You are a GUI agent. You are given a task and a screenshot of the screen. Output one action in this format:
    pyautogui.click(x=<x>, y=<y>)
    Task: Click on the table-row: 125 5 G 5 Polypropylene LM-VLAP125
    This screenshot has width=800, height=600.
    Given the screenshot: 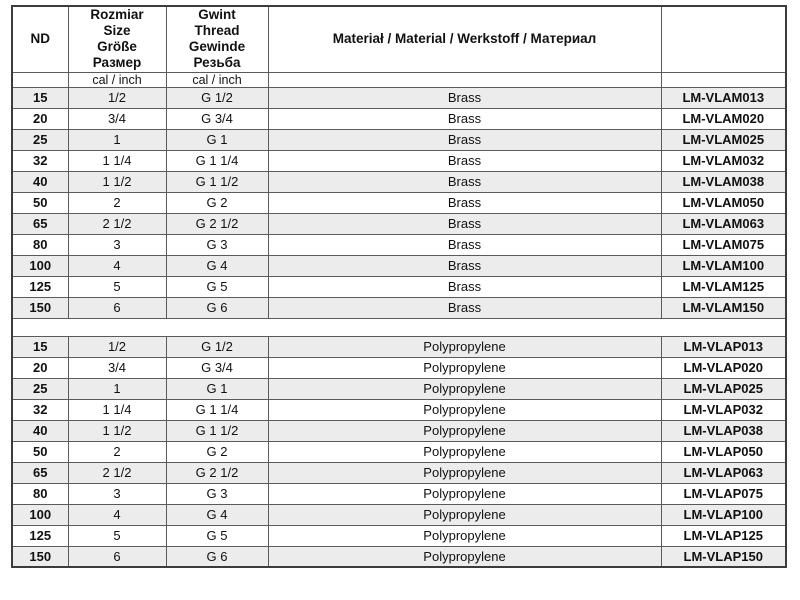 What is the action you would take?
    pyautogui.click(x=399, y=535)
    